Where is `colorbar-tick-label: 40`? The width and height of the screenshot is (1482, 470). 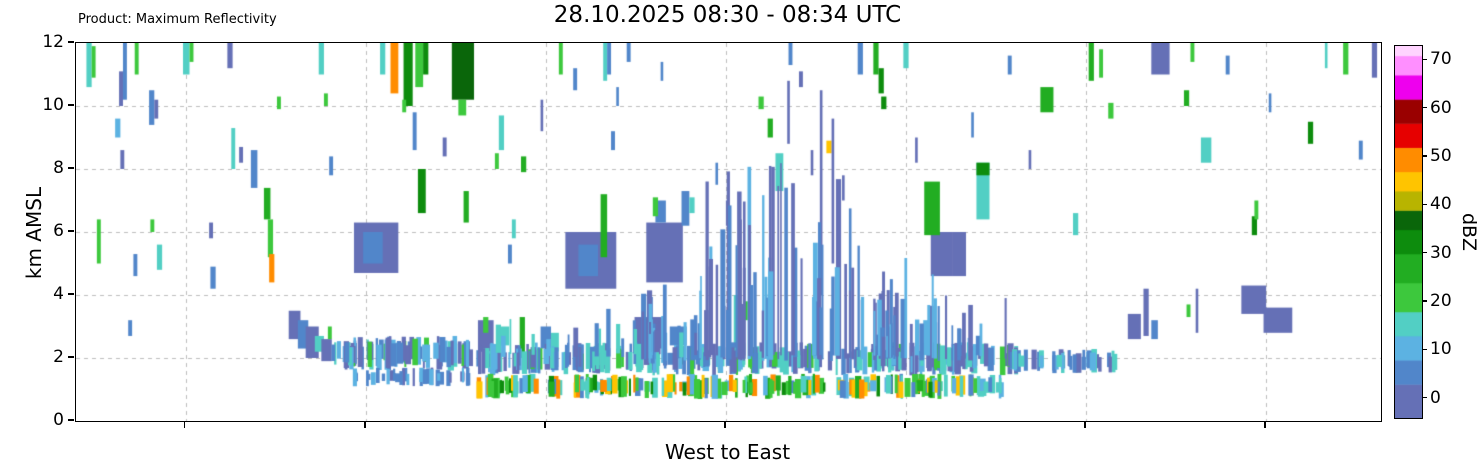 colorbar-tick-label: 40 is located at coordinates (1441, 204).